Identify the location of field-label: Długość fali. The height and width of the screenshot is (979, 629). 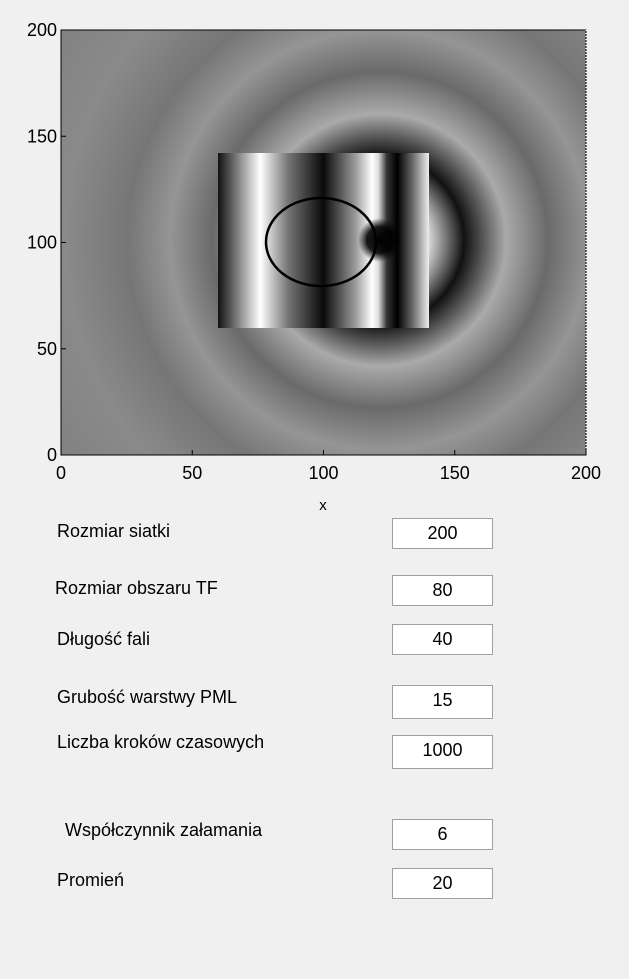
(104, 639).